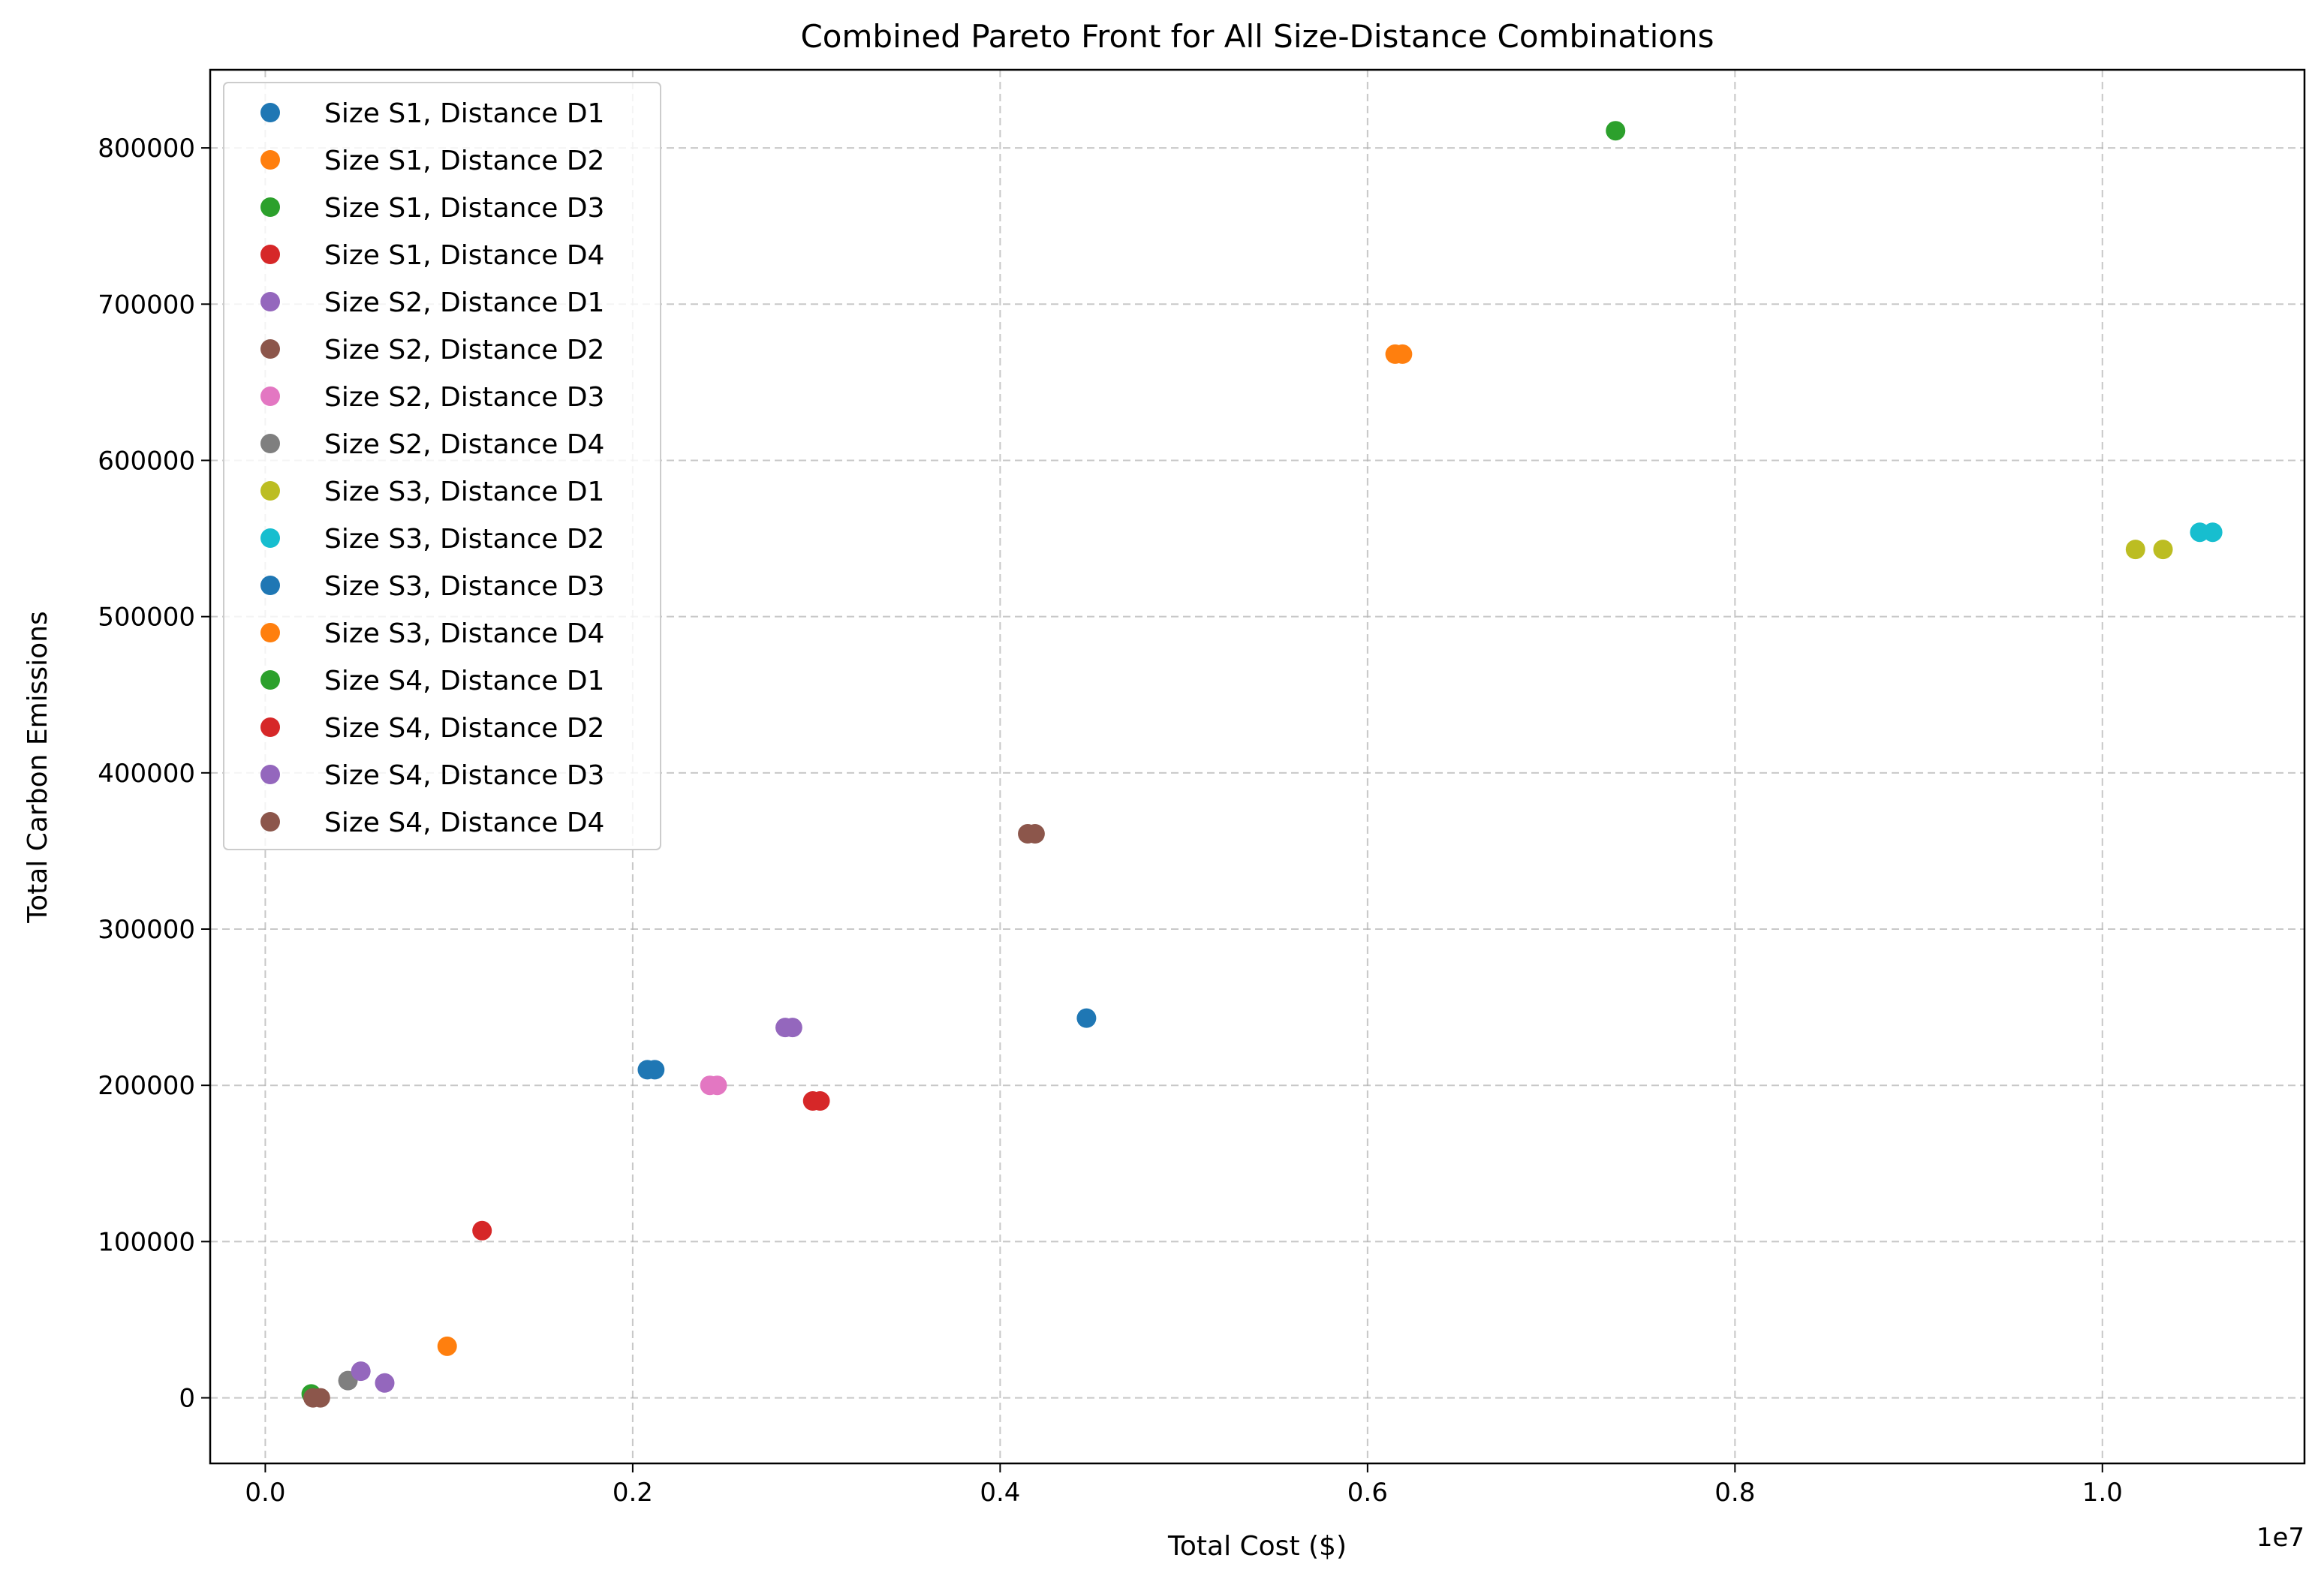 This screenshot has height=1576, width=2324. I want to click on y-tick-label: 700000, so click(146, 305).